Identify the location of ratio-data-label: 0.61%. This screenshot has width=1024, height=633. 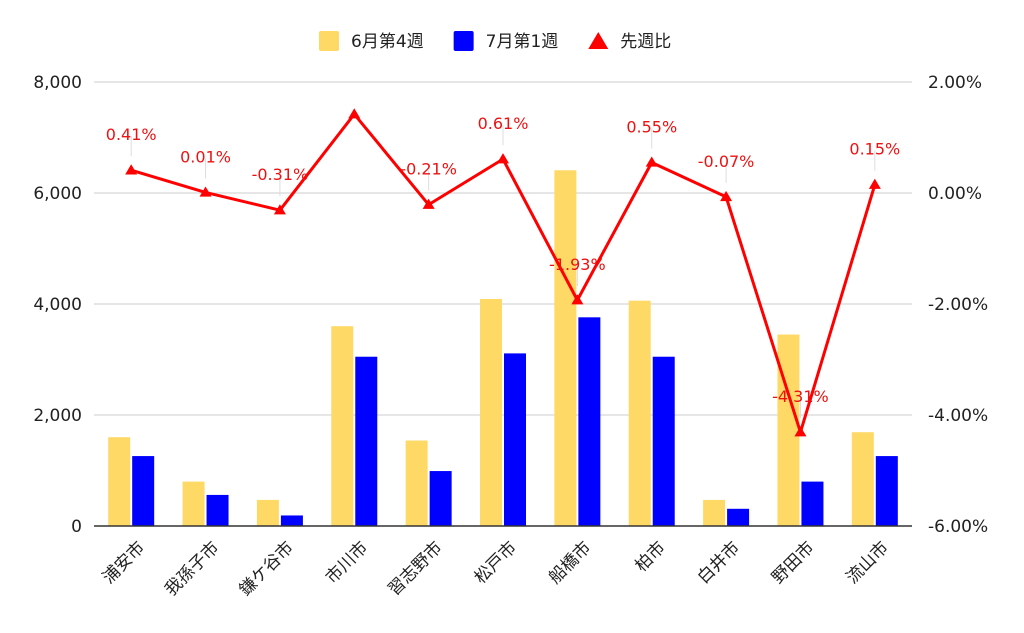
(503, 123).